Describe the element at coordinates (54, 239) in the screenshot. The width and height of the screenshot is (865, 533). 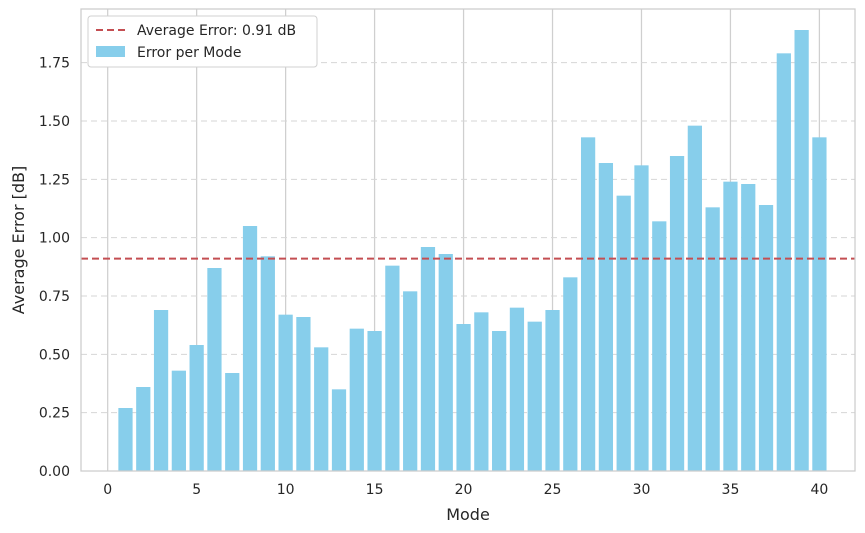
I see `y-tick-label: 1.00` at that location.